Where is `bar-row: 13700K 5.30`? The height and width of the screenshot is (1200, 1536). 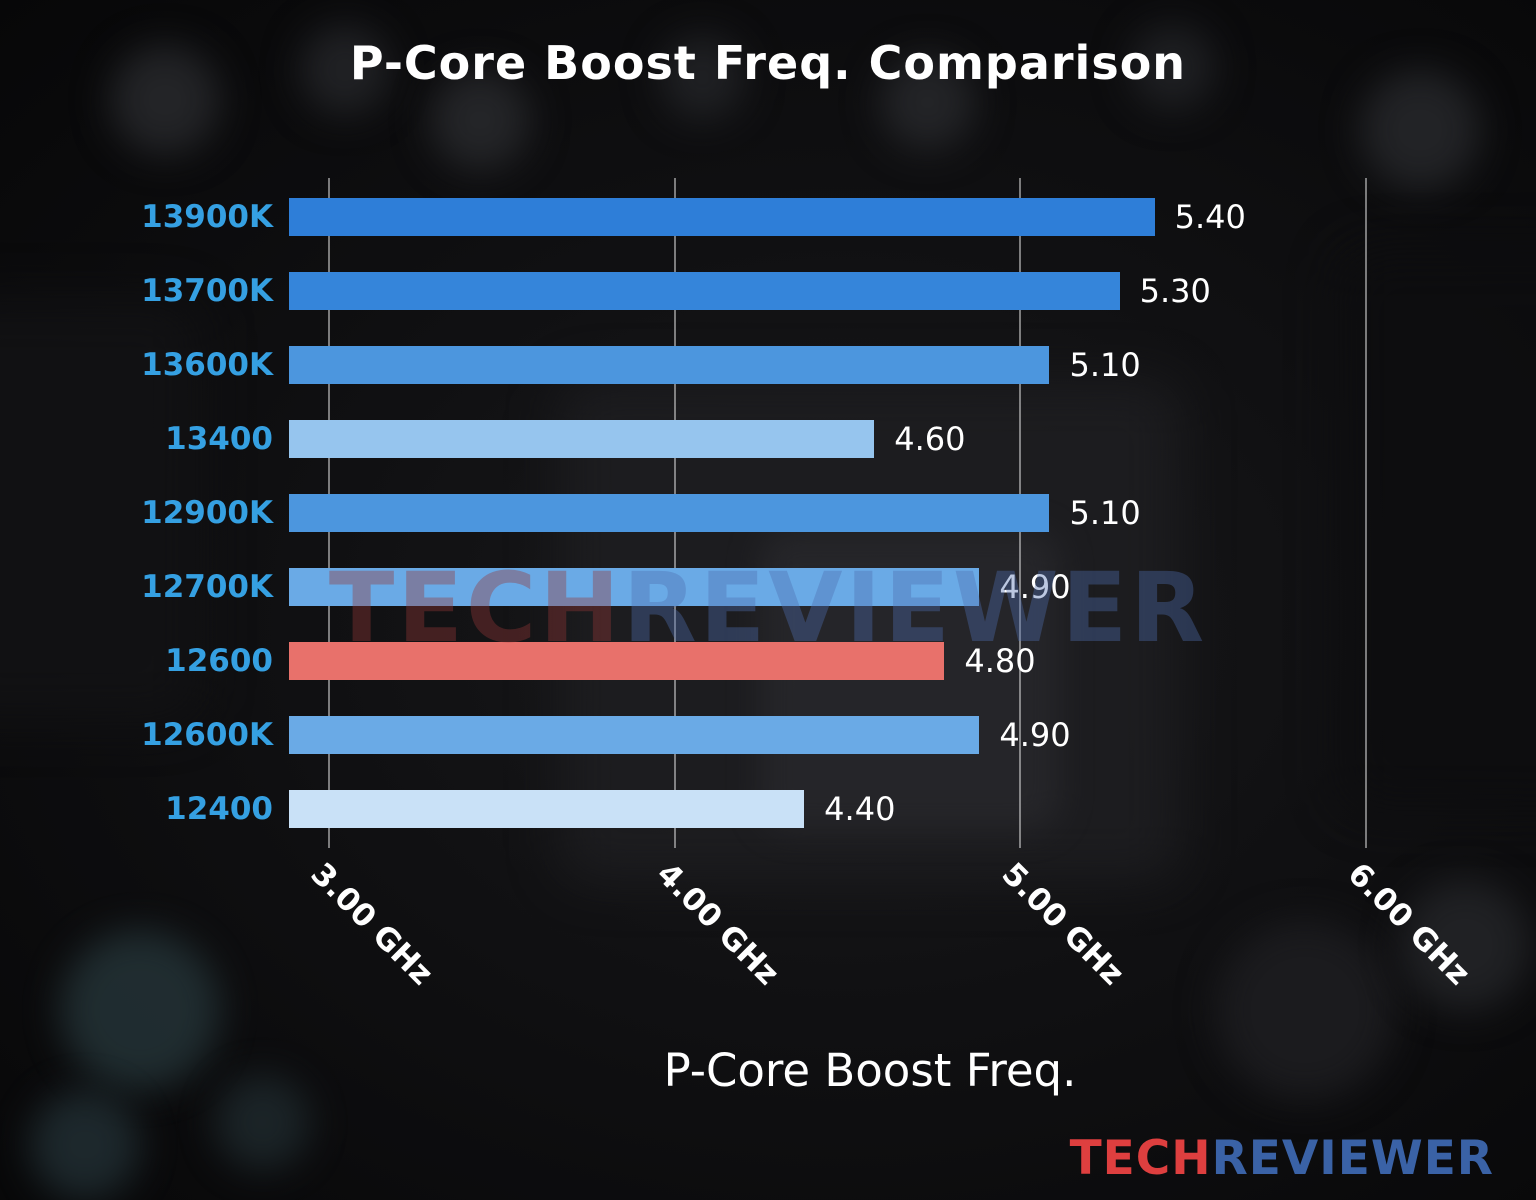
bar-row: 13700K 5.30 is located at coordinates (717, 291).